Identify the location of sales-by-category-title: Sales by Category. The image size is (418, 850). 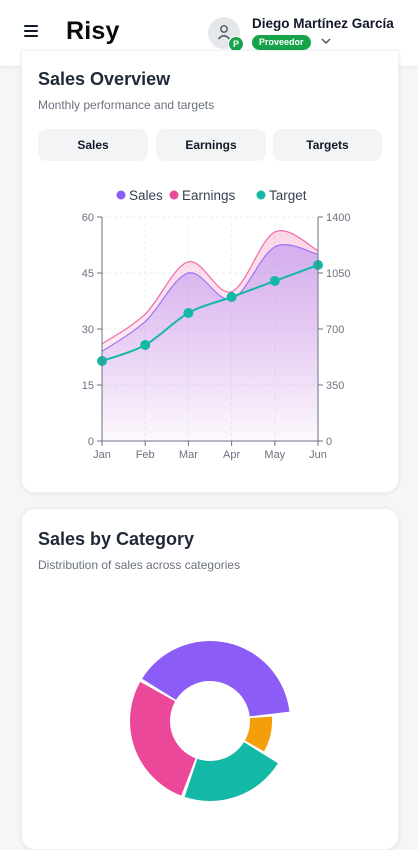
(116, 539).